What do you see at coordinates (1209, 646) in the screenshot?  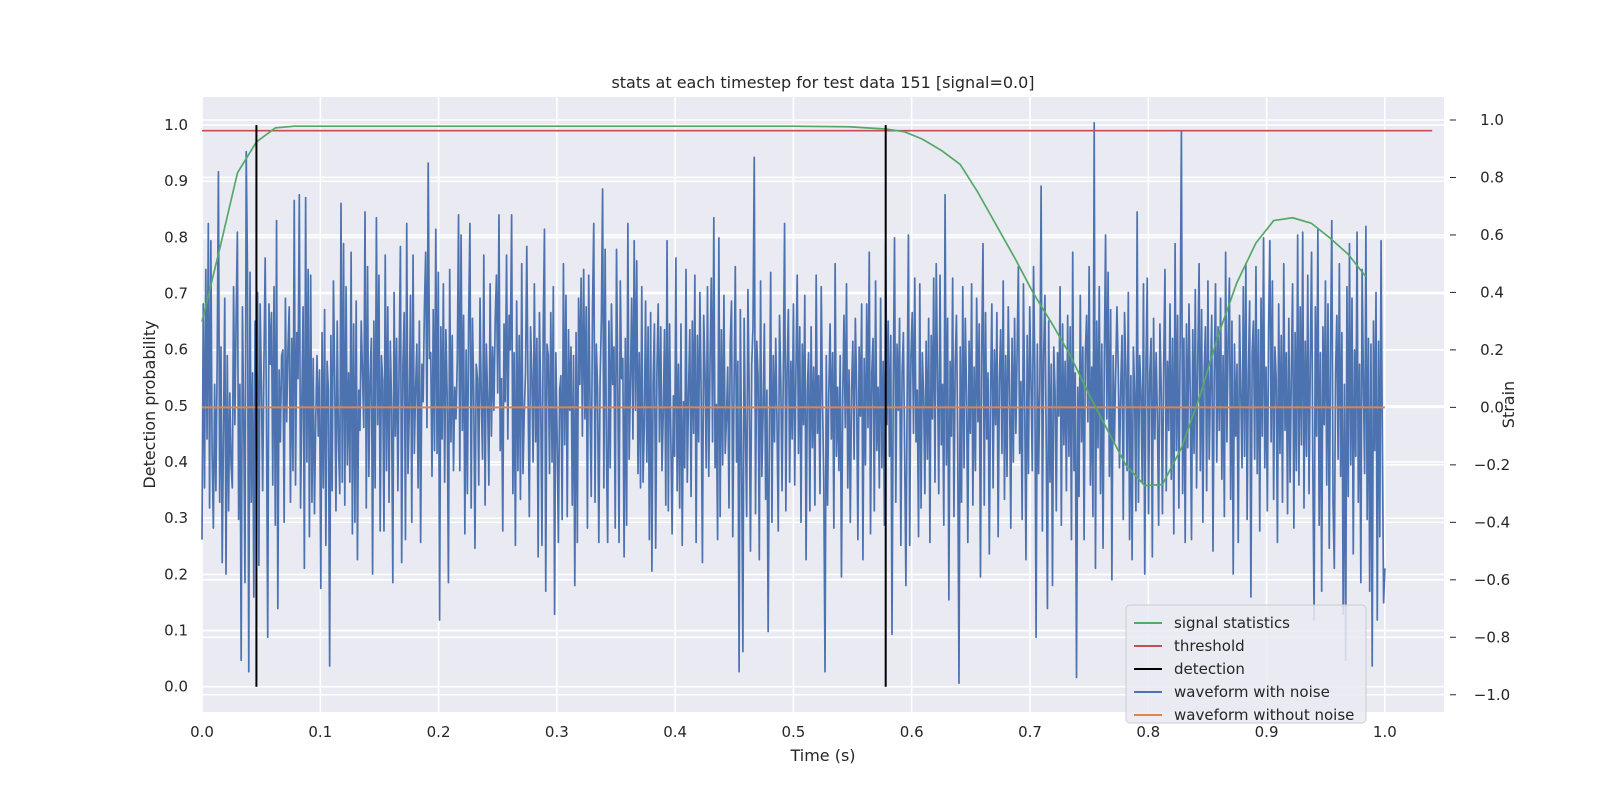 I see `legend-label: threshold` at bounding box center [1209, 646].